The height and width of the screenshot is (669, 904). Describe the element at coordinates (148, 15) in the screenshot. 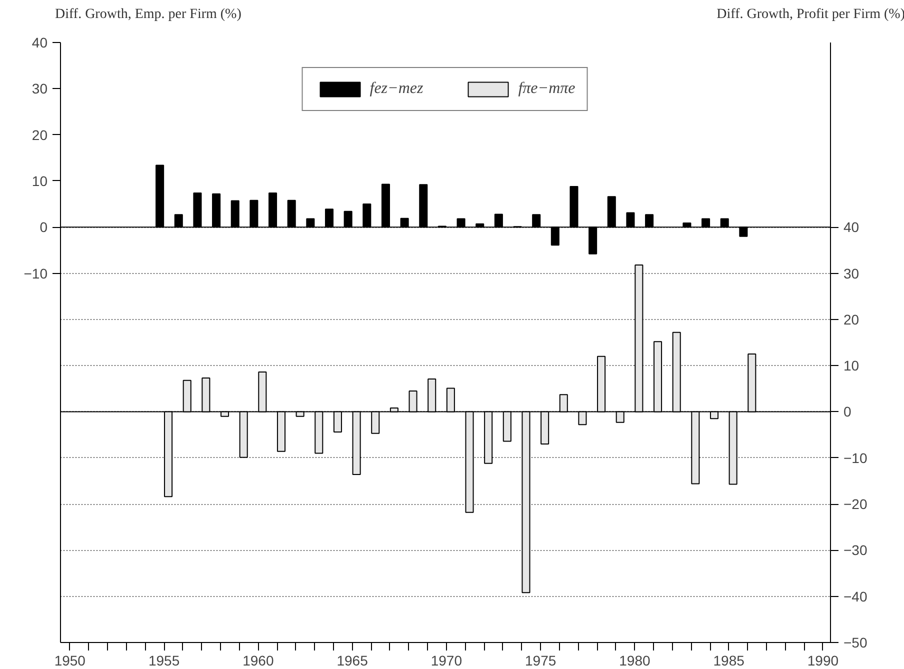

I see `y-axis-title: Diff. Growth, Emp. per Firm (%)` at that location.